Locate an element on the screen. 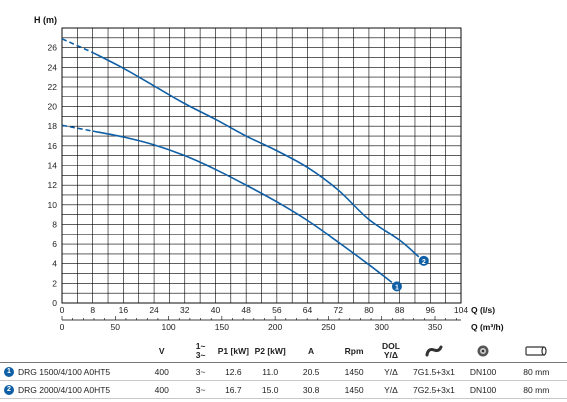 The width and height of the screenshot is (567, 402). header-p2: P2 [kW] is located at coordinates (270, 351).